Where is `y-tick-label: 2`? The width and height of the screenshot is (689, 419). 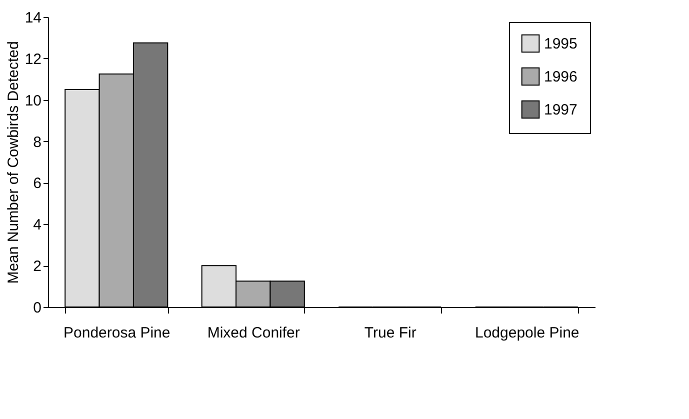 y-tick-label: 2 is located at coordinates (37, 267).